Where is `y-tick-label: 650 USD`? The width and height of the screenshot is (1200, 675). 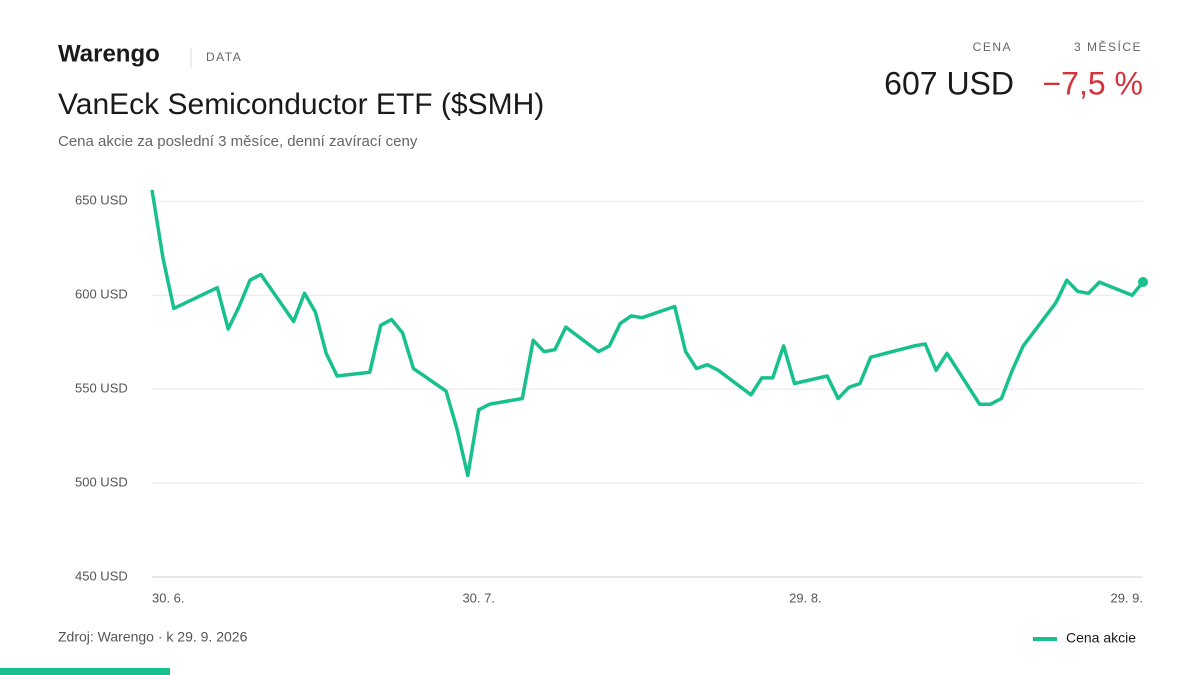
y-tick-label: 650 USD is located at coordinates (101, 200).